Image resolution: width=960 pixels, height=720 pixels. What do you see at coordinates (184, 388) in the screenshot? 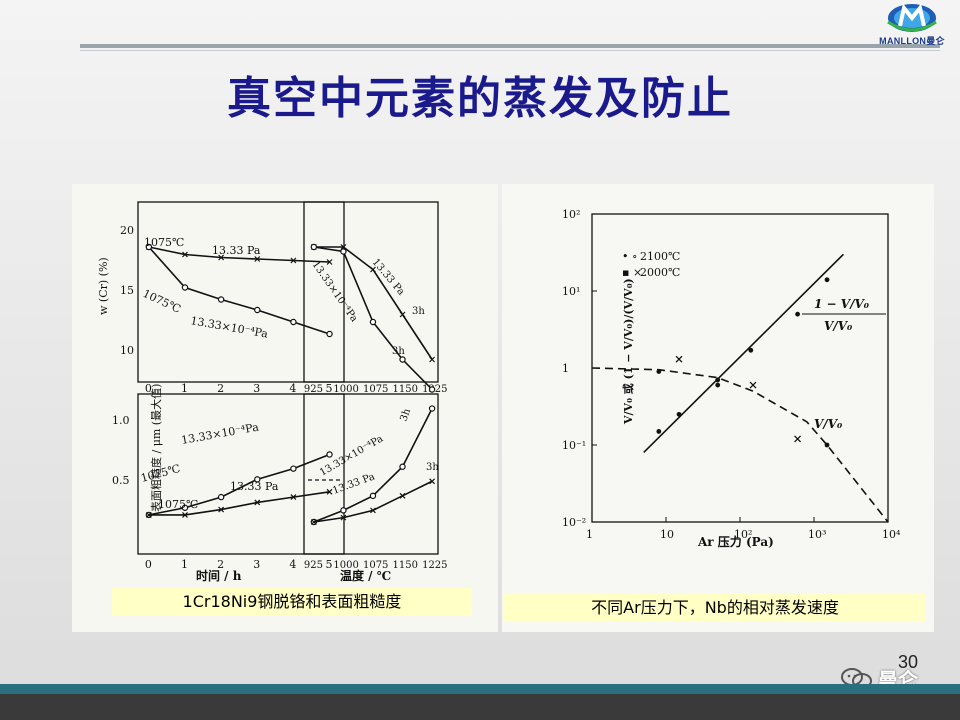
I see `time-tick-label: 1` at bounding box center [184, 388].